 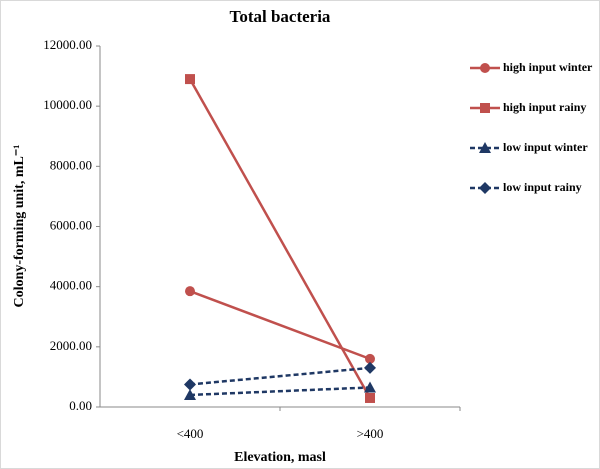 I want to click on y-tick-label: 6000.00, so click(x=71, y=224).